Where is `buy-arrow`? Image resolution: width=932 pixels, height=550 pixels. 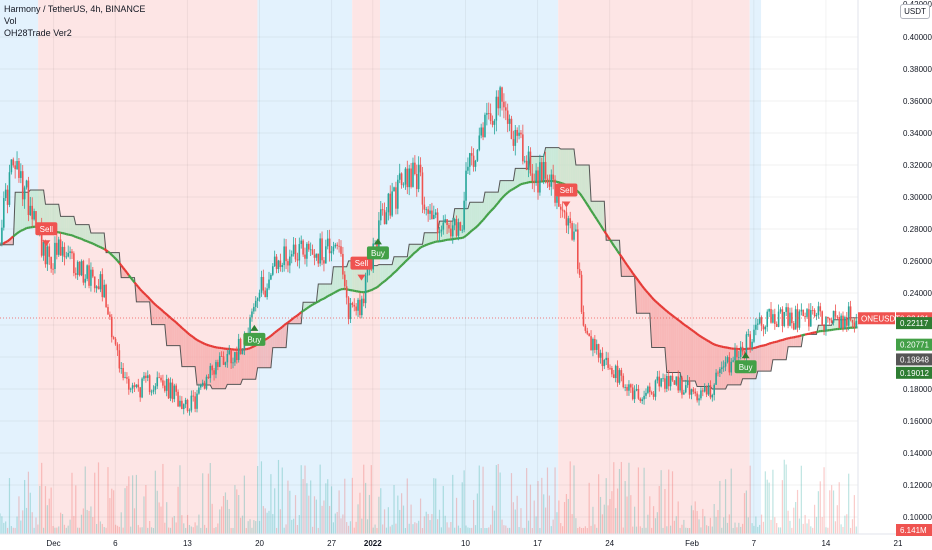 buy-arrow is located at coordinates (745, 355).